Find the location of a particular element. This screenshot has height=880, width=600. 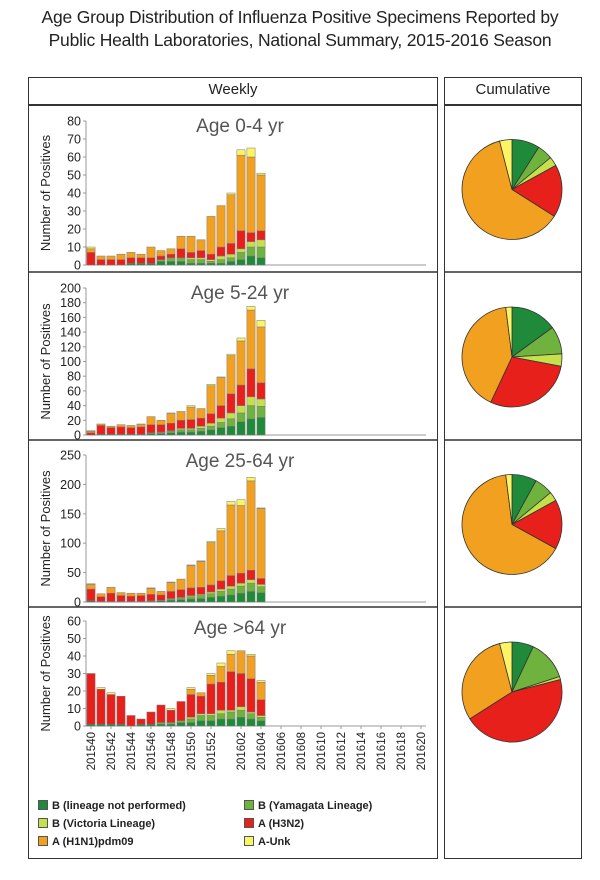

pie-slice-a-unk is located at coordinates (506, 164).